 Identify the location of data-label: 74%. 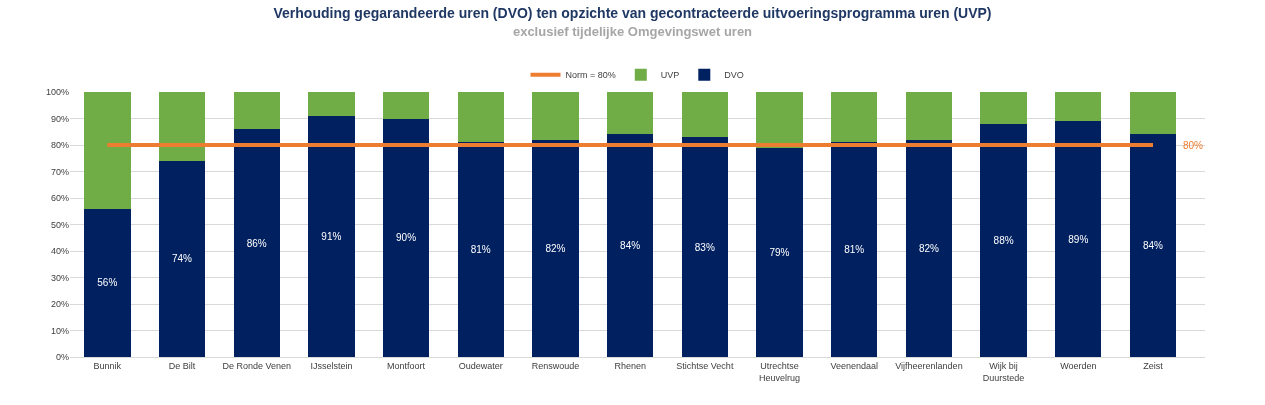
(182, 259).